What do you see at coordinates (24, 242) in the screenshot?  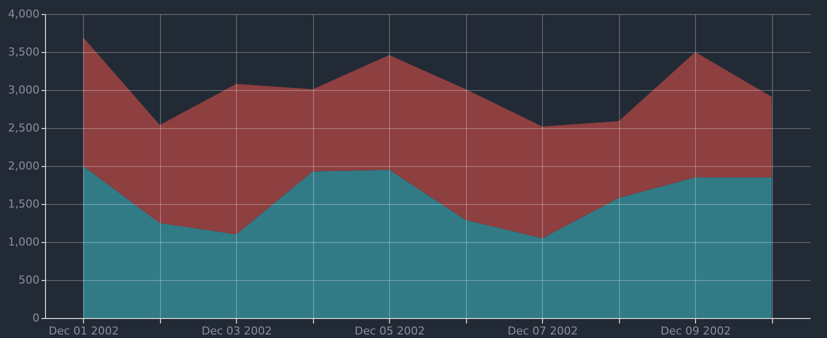 I see `y-tick-label: 1,000` at bounding box center [24, 242].